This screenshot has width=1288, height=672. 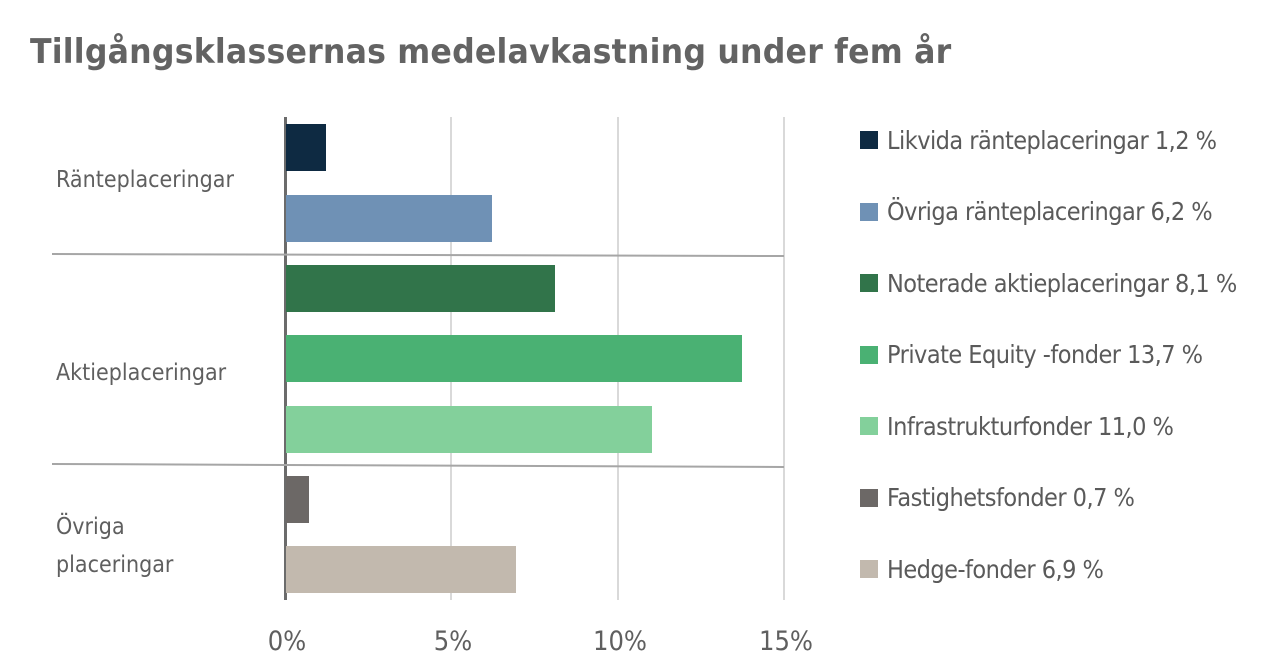 I want to click on legend-label: Fastighetsfonder 0,7 %, so click(x=1011, y=497).